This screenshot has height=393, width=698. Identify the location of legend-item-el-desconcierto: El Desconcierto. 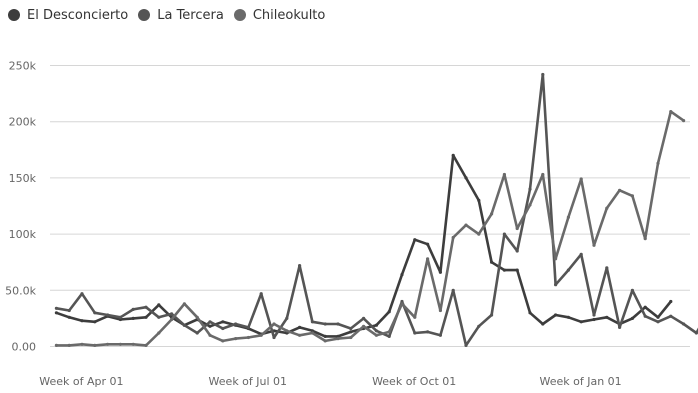
(68, 15).